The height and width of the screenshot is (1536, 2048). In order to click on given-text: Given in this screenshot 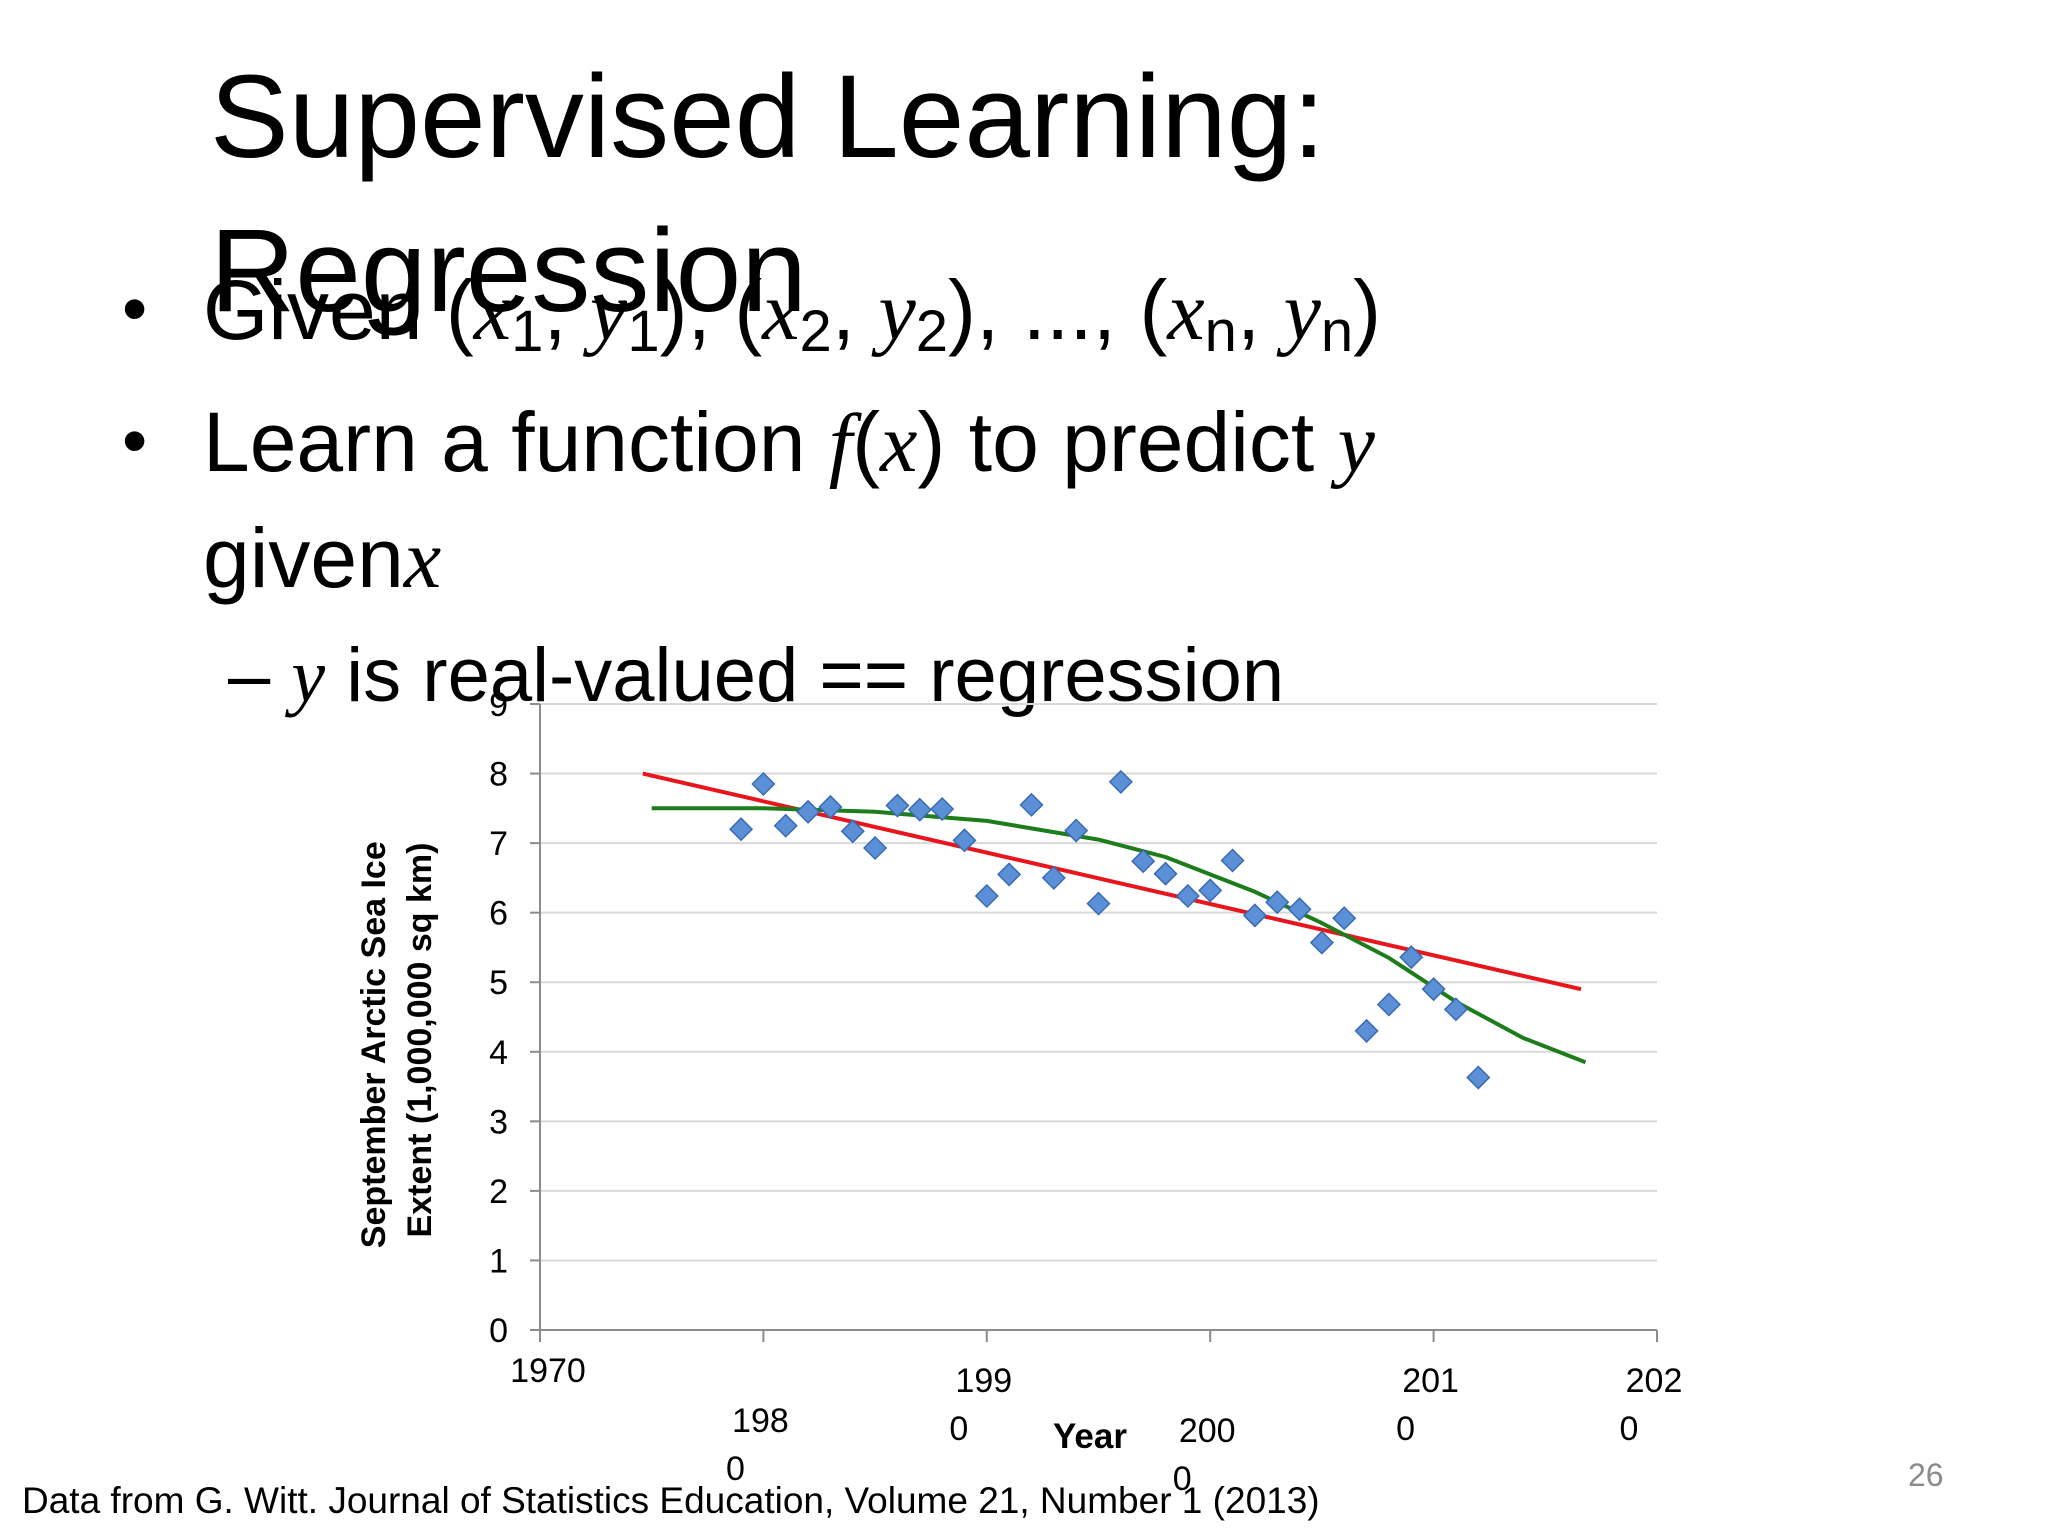, I will do `click(324, 310)`.